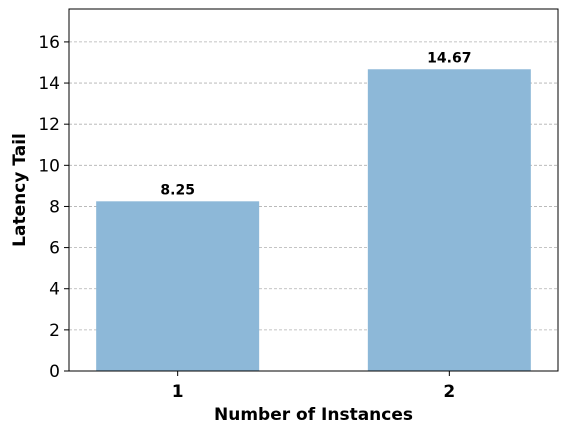 This screenshot has width=571, height=434. I want to click on x-tick-label: 2, so click(449, 392).